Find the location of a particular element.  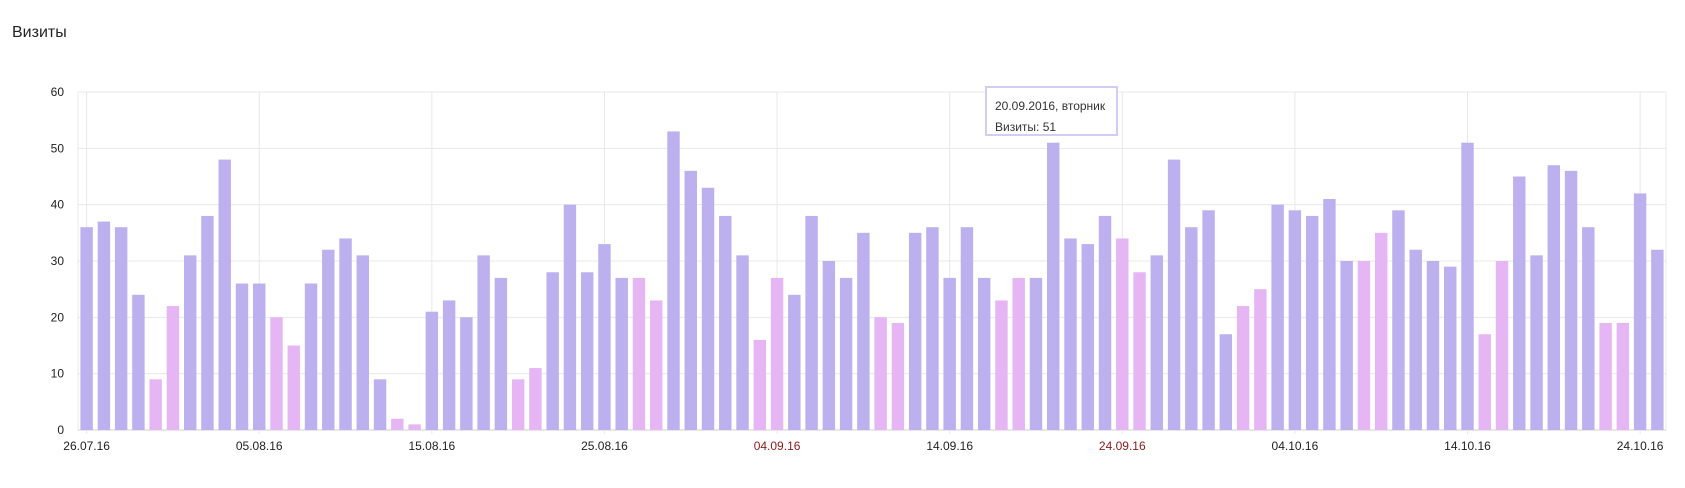

chart-title: Визиты is located at coordinates (39, 32).